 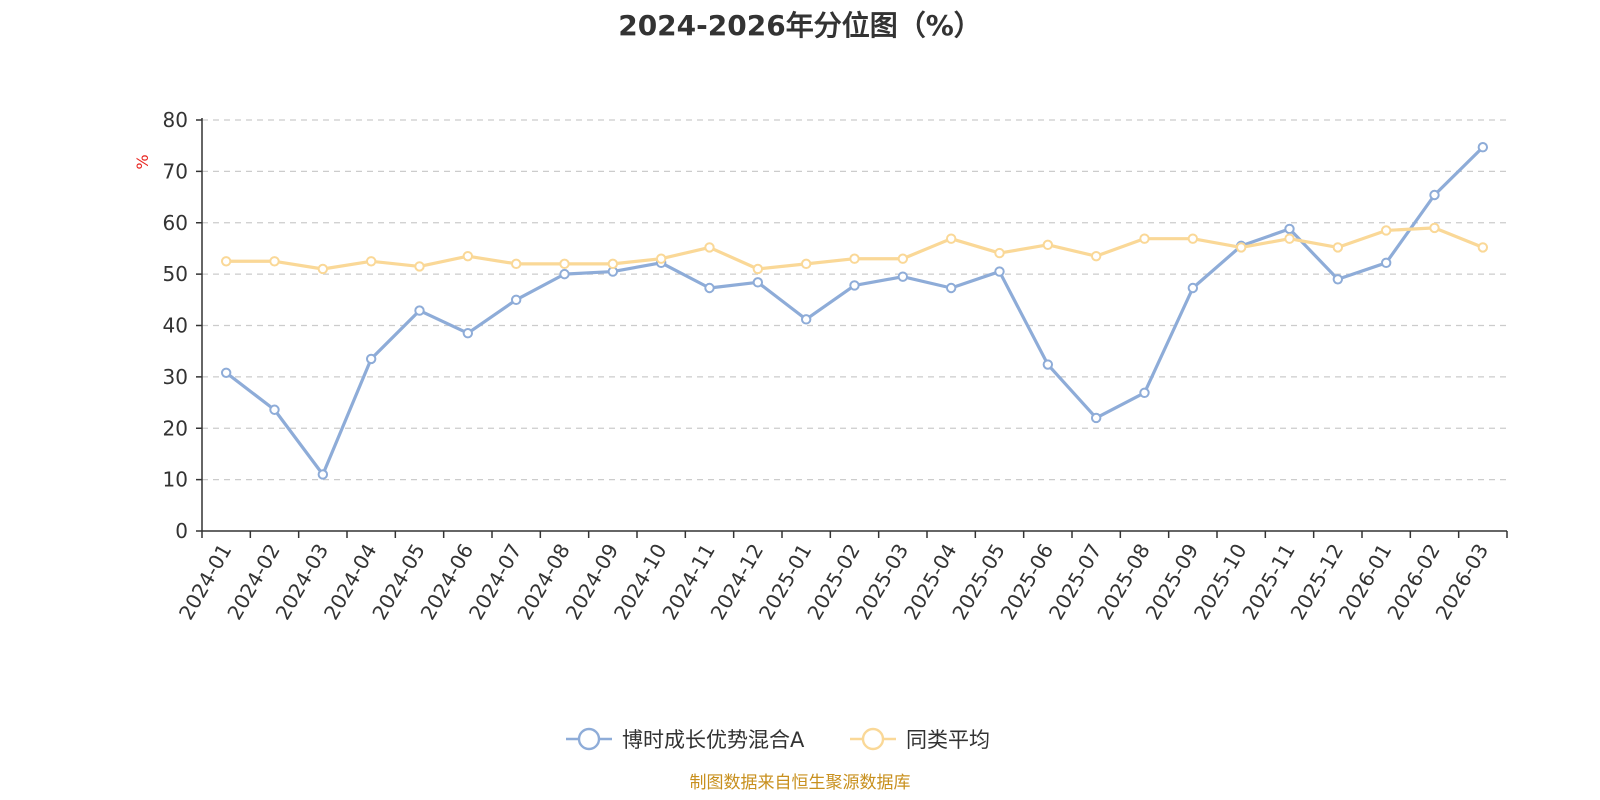 What do you see at coordinates (800, 783) in the screenshot?
I see `source-note: 制图数据来自恒生聚源数据库` at bounding box center [800, 783].